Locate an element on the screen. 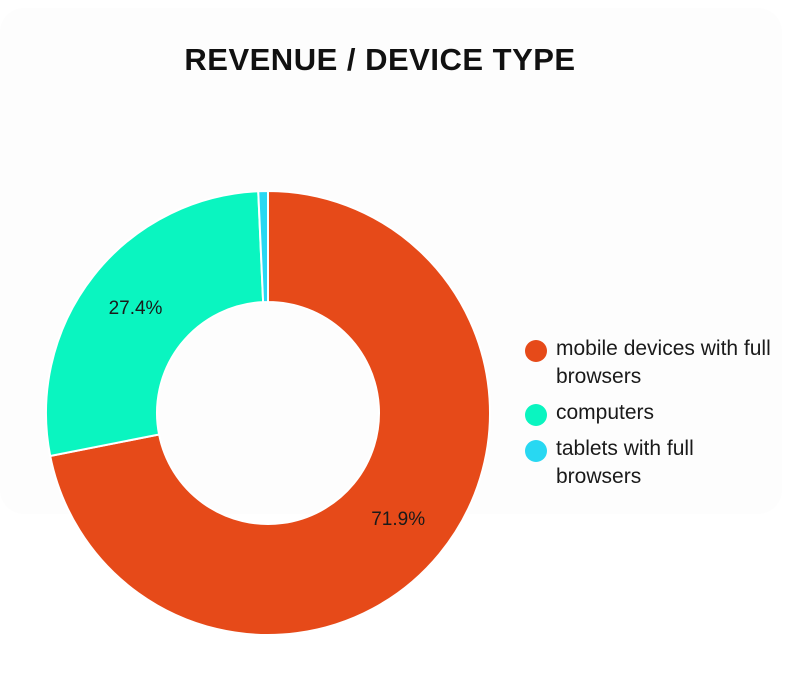 The height and width of the screenshot is (686, 786). legend-item-mobile: mobile devices with full browsers is located at coordinates (650, 363).